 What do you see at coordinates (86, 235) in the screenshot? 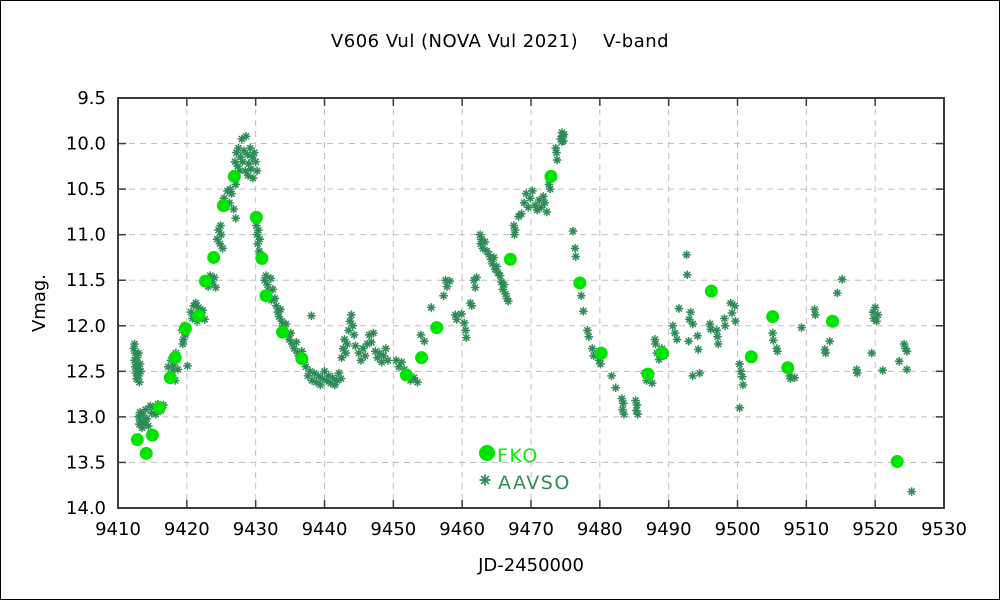
I see `y-tick-label: 11.0` at bounding box center [86, 235].